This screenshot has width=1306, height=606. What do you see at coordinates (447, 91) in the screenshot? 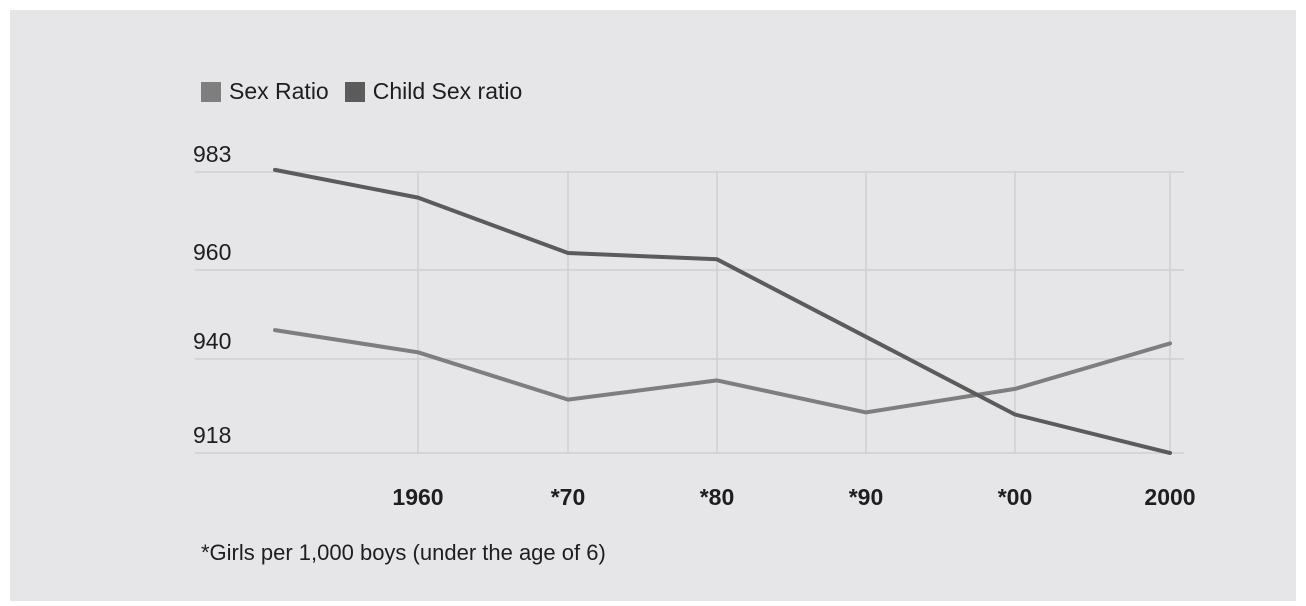
I see `legend-label-child-sex-ratio: Child Sex ratio` at bounding box center [447, 91].